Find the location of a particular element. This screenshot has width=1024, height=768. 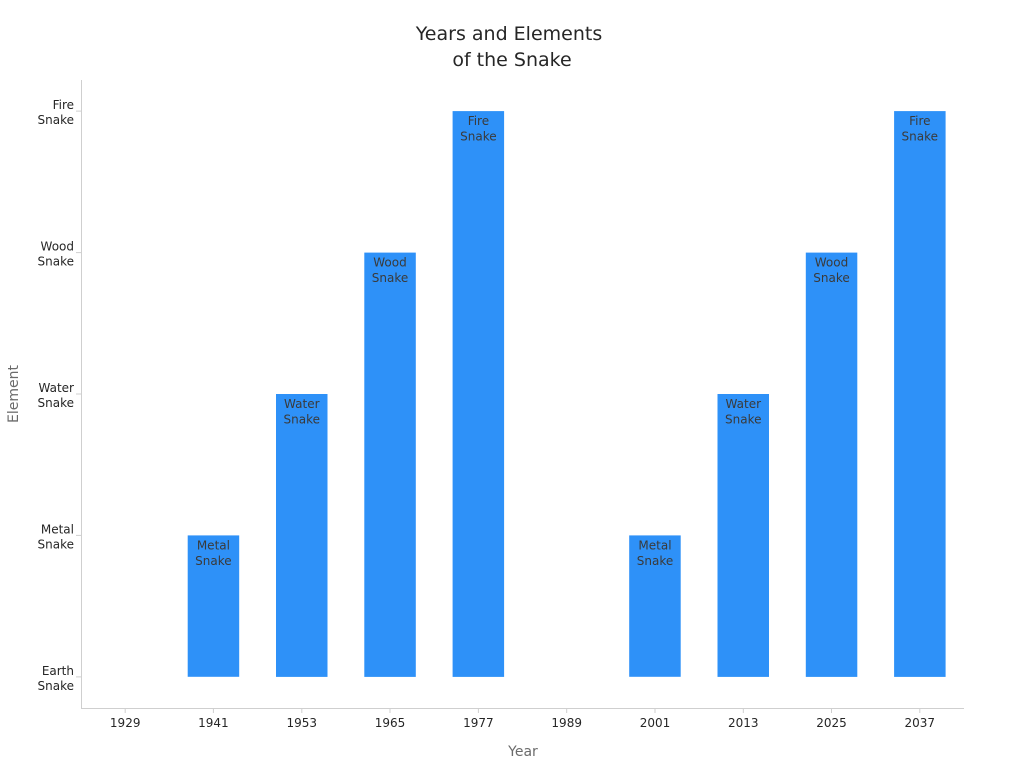

bar-1965 is located at coordinates (390, 464).